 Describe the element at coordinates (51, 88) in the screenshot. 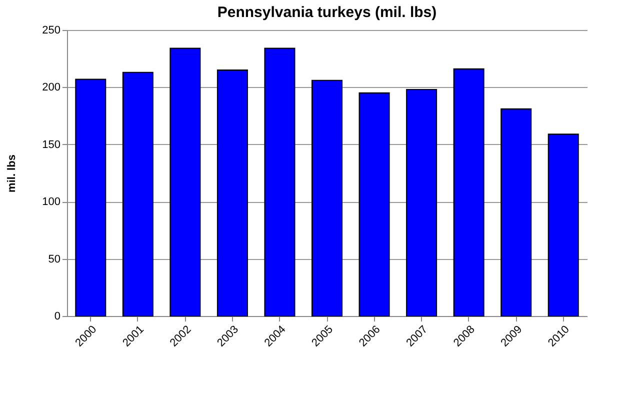

I see `y-tick-label: 200` at that location.